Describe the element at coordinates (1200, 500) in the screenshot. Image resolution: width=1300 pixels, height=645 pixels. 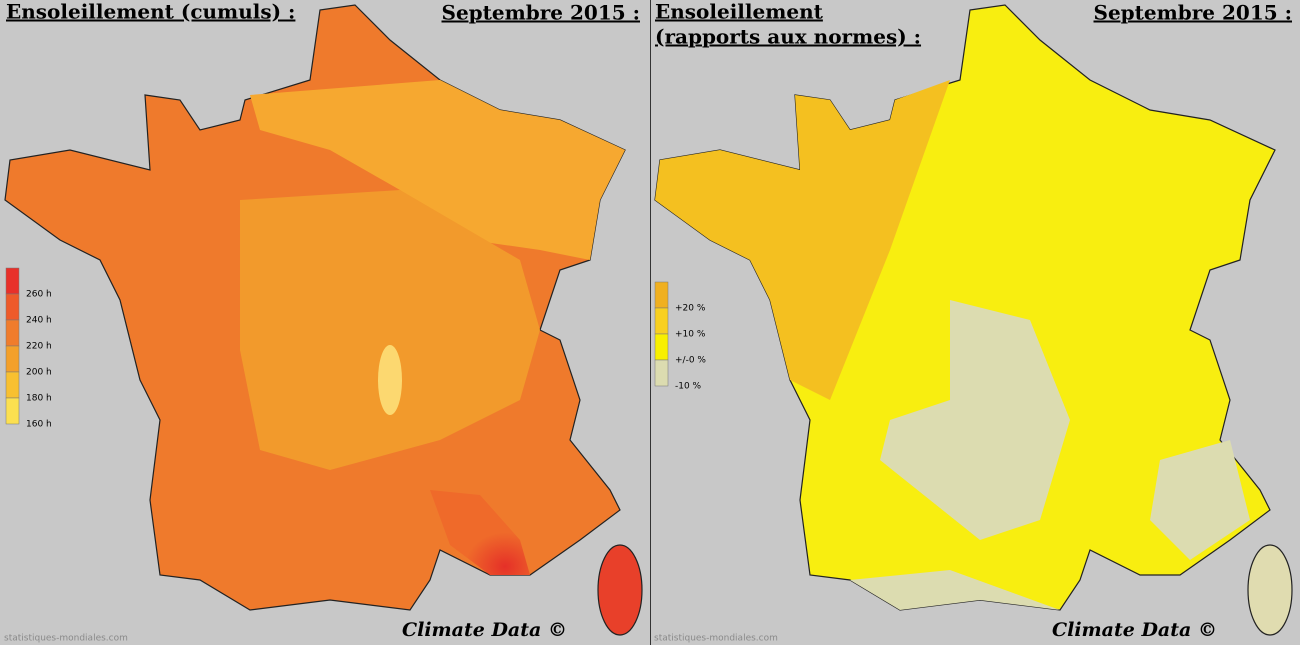
I see `zone-minus10-east` at that location.